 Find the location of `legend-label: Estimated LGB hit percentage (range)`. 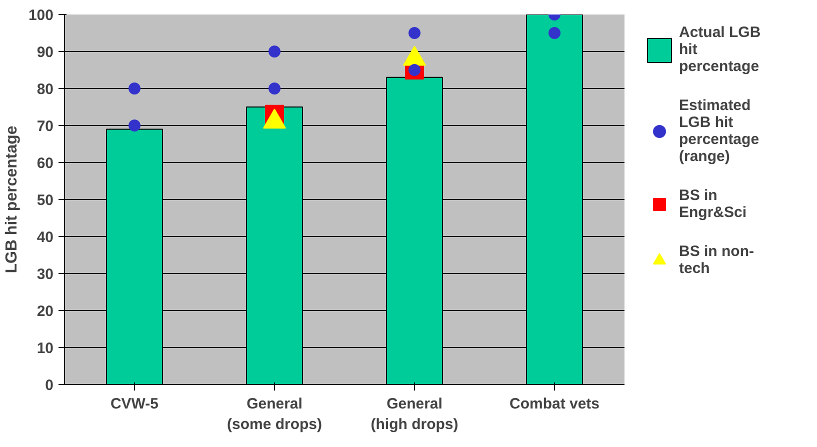

legend-label: Estimated LGB hit percentage (range) is located at coordinates (719, 131).